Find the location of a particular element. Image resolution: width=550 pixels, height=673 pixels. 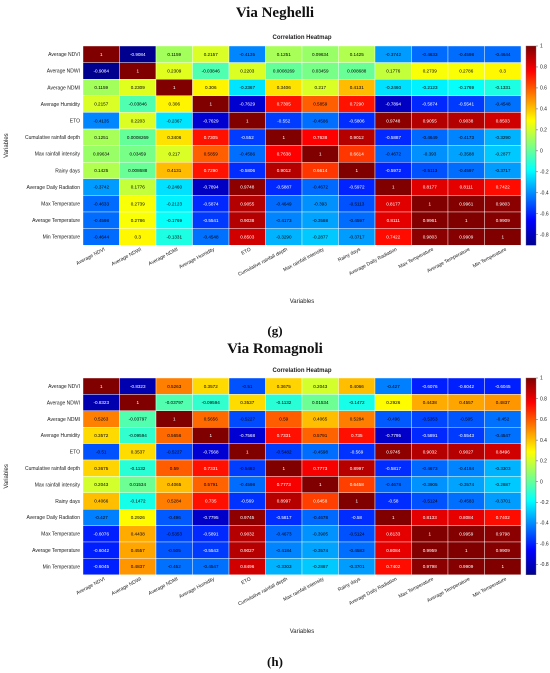

cell-value-label: 0.7422 is located at coordinates (503, 187).